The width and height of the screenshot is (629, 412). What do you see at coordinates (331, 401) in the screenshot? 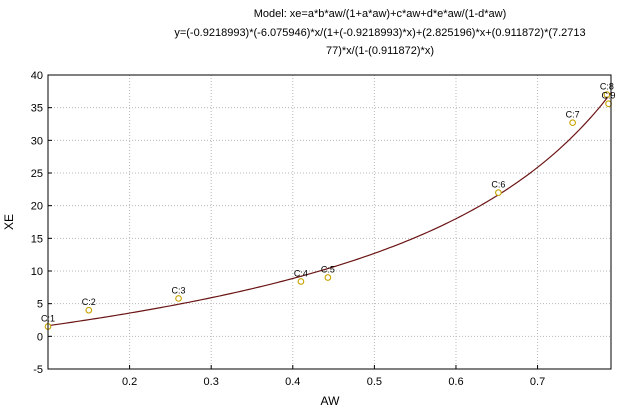
I see `x-axis-label: AW` at bounding box center [331, 401].